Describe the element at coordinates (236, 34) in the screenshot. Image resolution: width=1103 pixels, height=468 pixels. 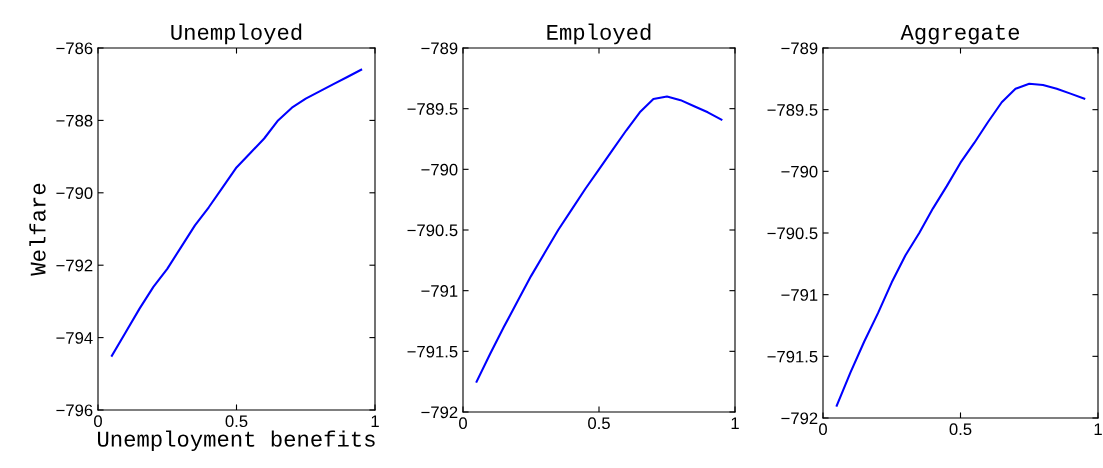
I see `chart-title: Unemployed` at that location.